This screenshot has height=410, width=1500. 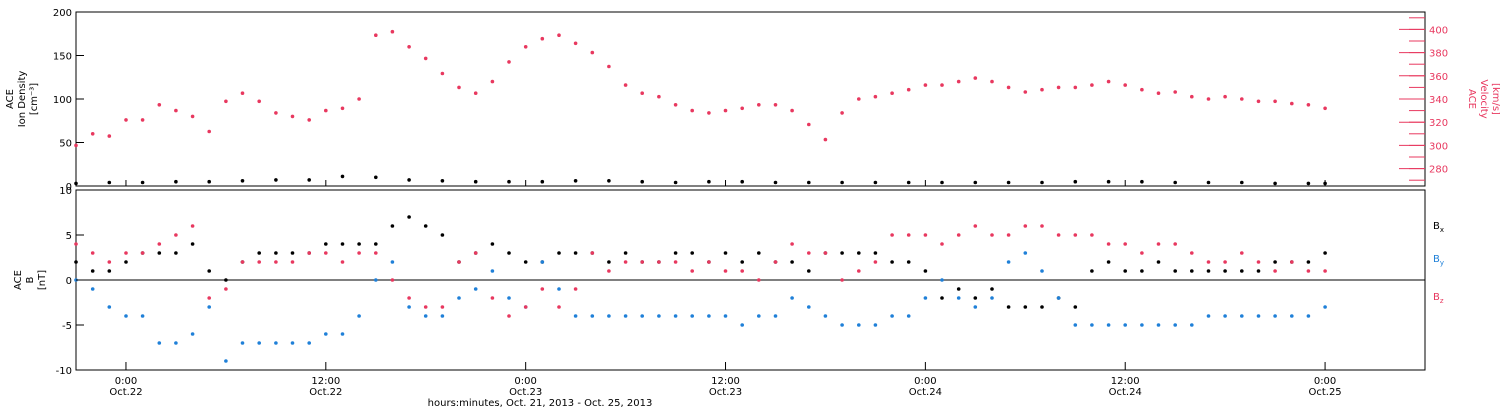 What do you see at coordinates (125, 392) in the screenshot?
I see `x-tick-date-label: Oct.22` at bounding box center [125, 392].